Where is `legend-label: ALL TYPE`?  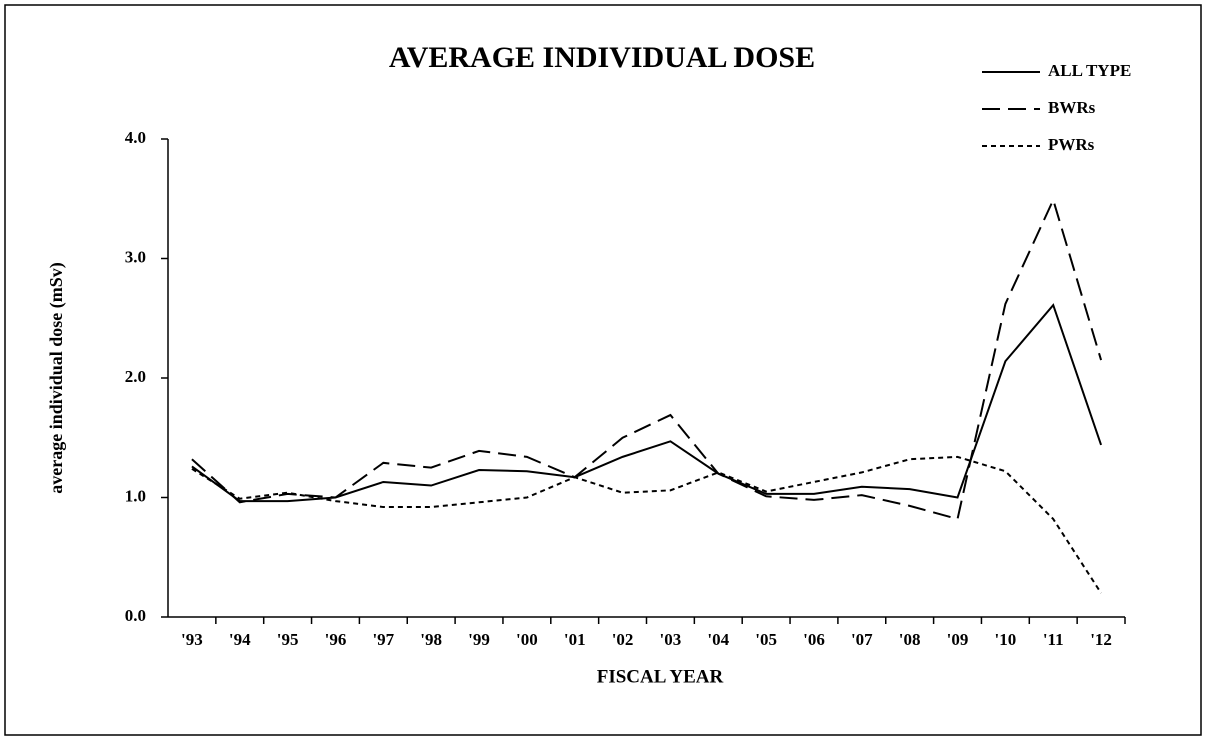 legend-label: ALL TYPE is located at coordinates (1089, 70).